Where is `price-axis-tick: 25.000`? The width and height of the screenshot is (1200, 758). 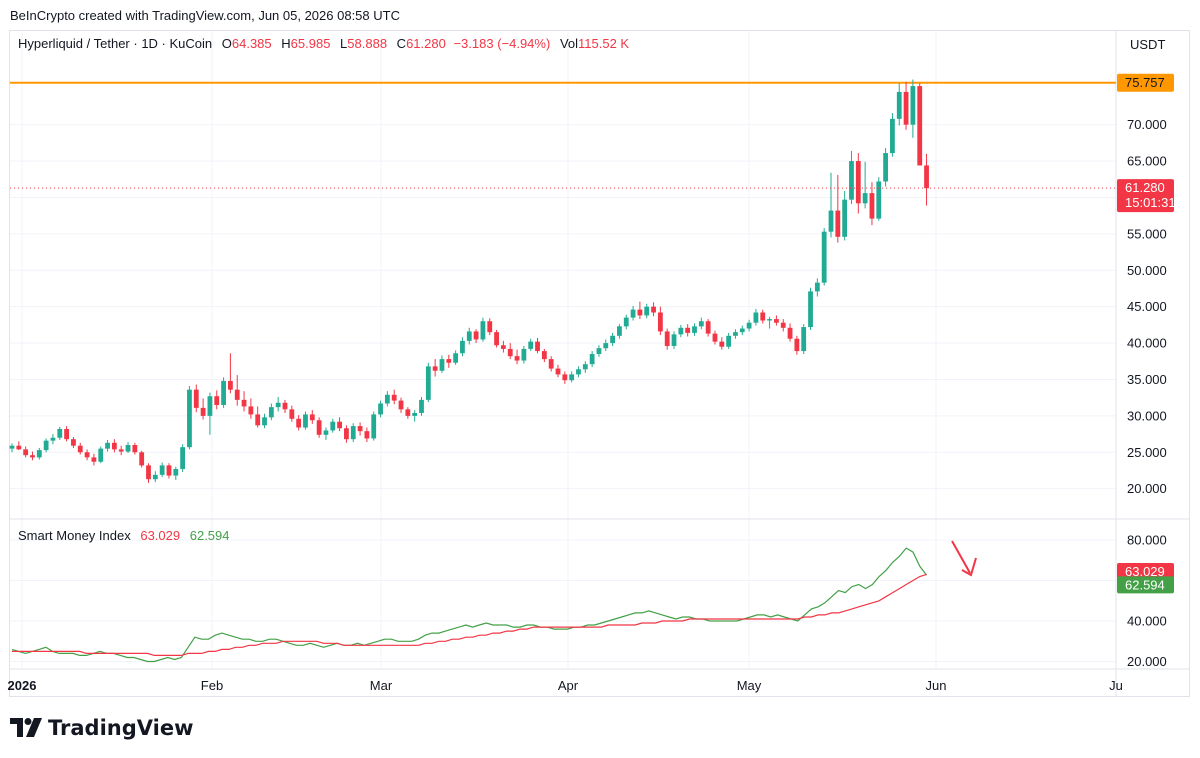 price-axis-tick: 25.000 is located at coordinates (1147, 452).